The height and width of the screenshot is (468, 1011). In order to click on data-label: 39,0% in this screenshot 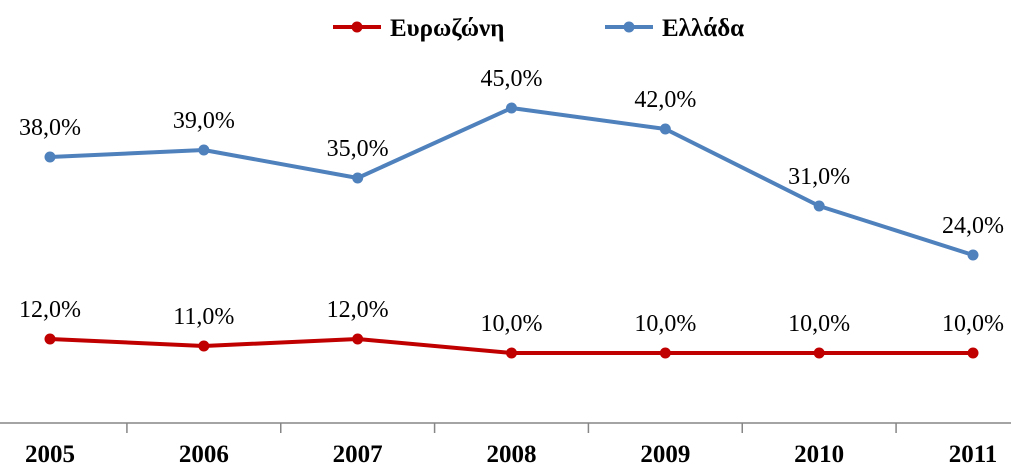, I will do `click(204, 121)`.